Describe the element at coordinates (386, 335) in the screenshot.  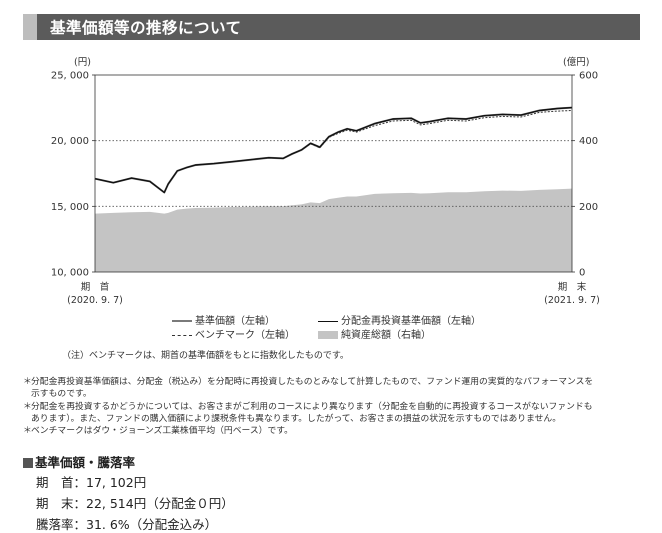
I see `legend-label: 純資産総額（右軸）` at that location.